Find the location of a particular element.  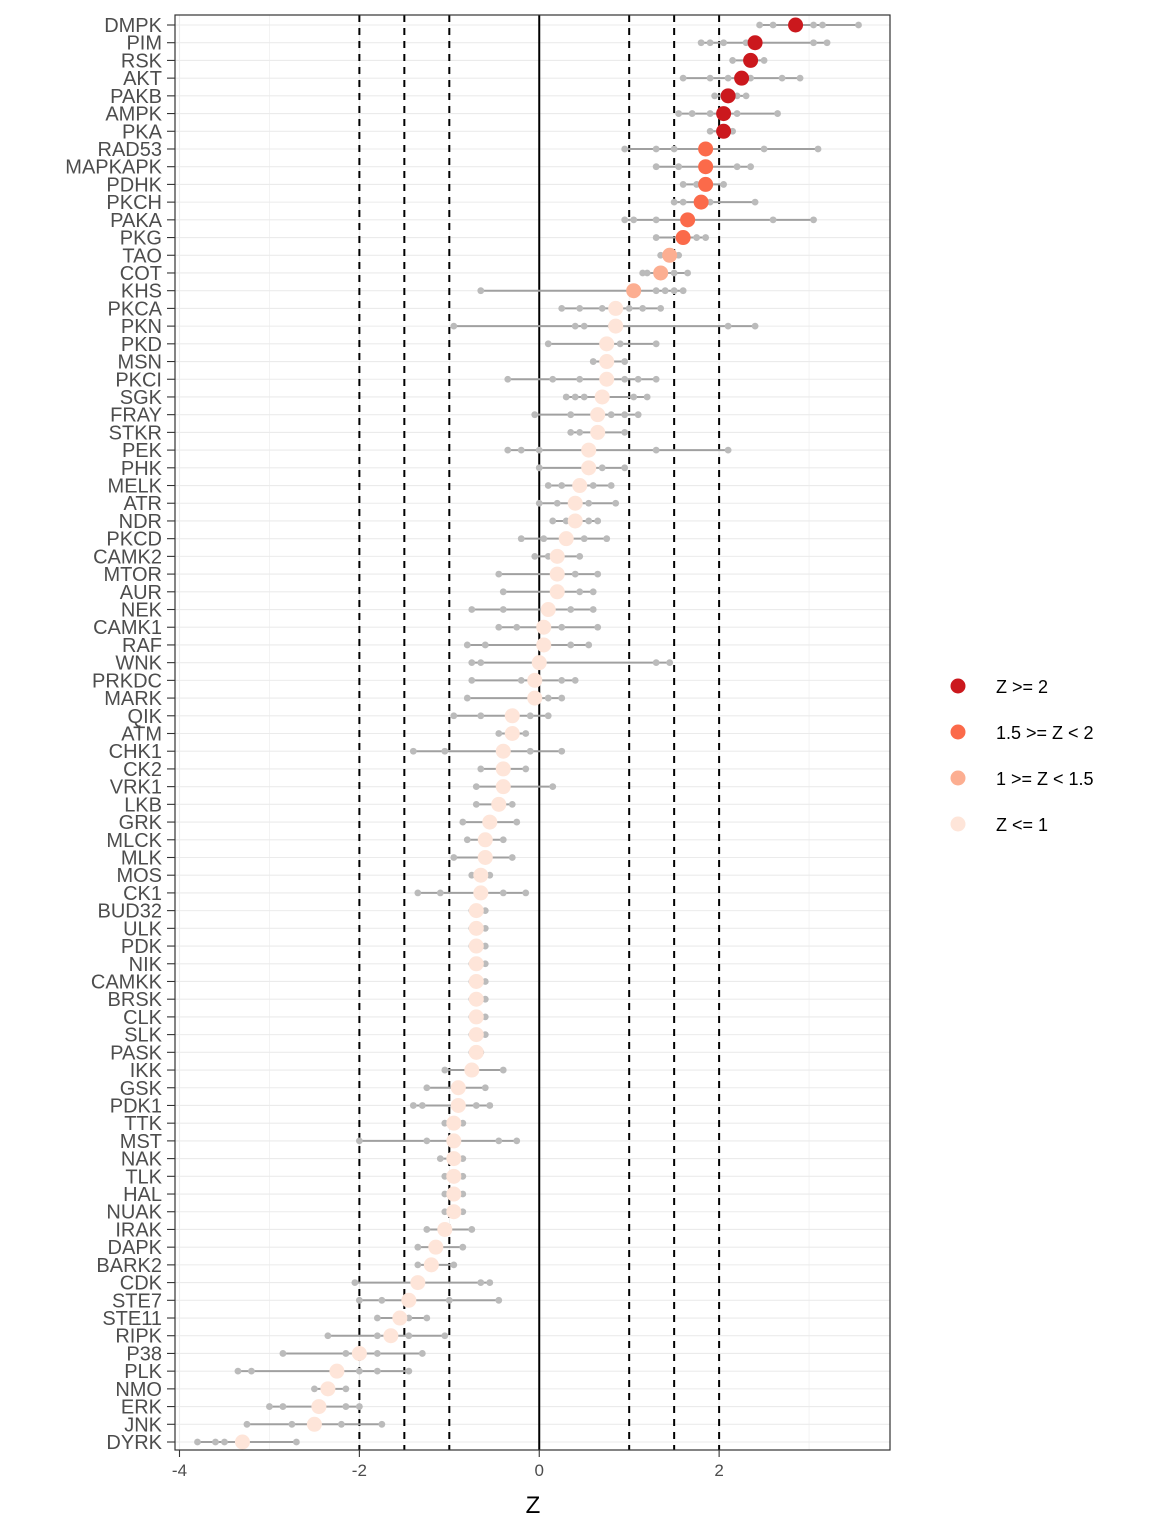

y-tick-label: SGK is located at coordinates (141, 398).